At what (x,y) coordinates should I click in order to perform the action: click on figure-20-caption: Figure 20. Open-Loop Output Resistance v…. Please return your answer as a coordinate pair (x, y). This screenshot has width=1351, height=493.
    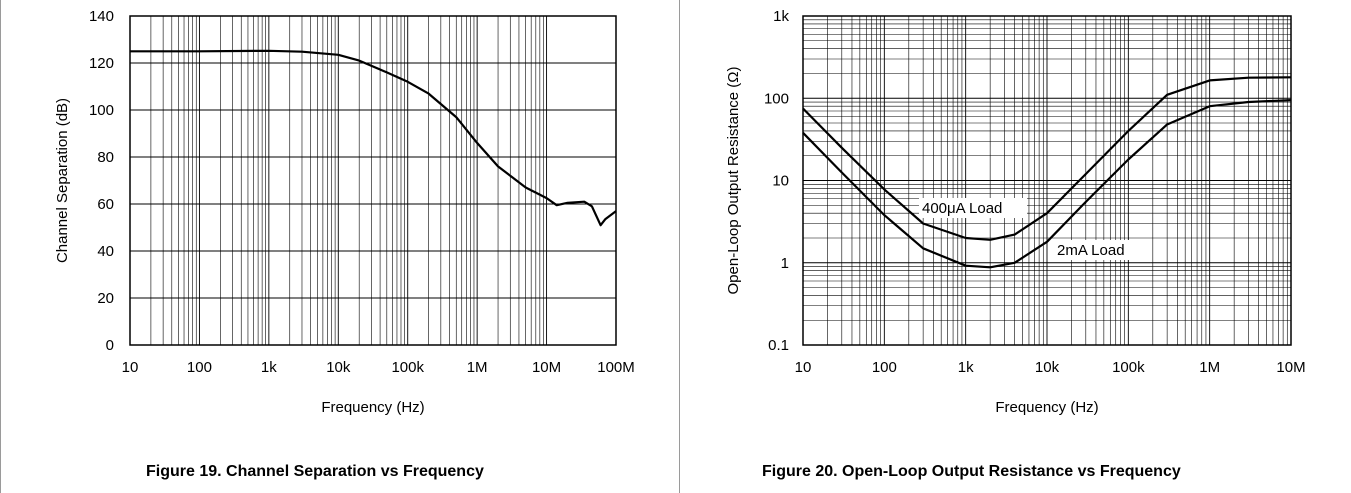
    Looking at the image, I should click on (971, 471).